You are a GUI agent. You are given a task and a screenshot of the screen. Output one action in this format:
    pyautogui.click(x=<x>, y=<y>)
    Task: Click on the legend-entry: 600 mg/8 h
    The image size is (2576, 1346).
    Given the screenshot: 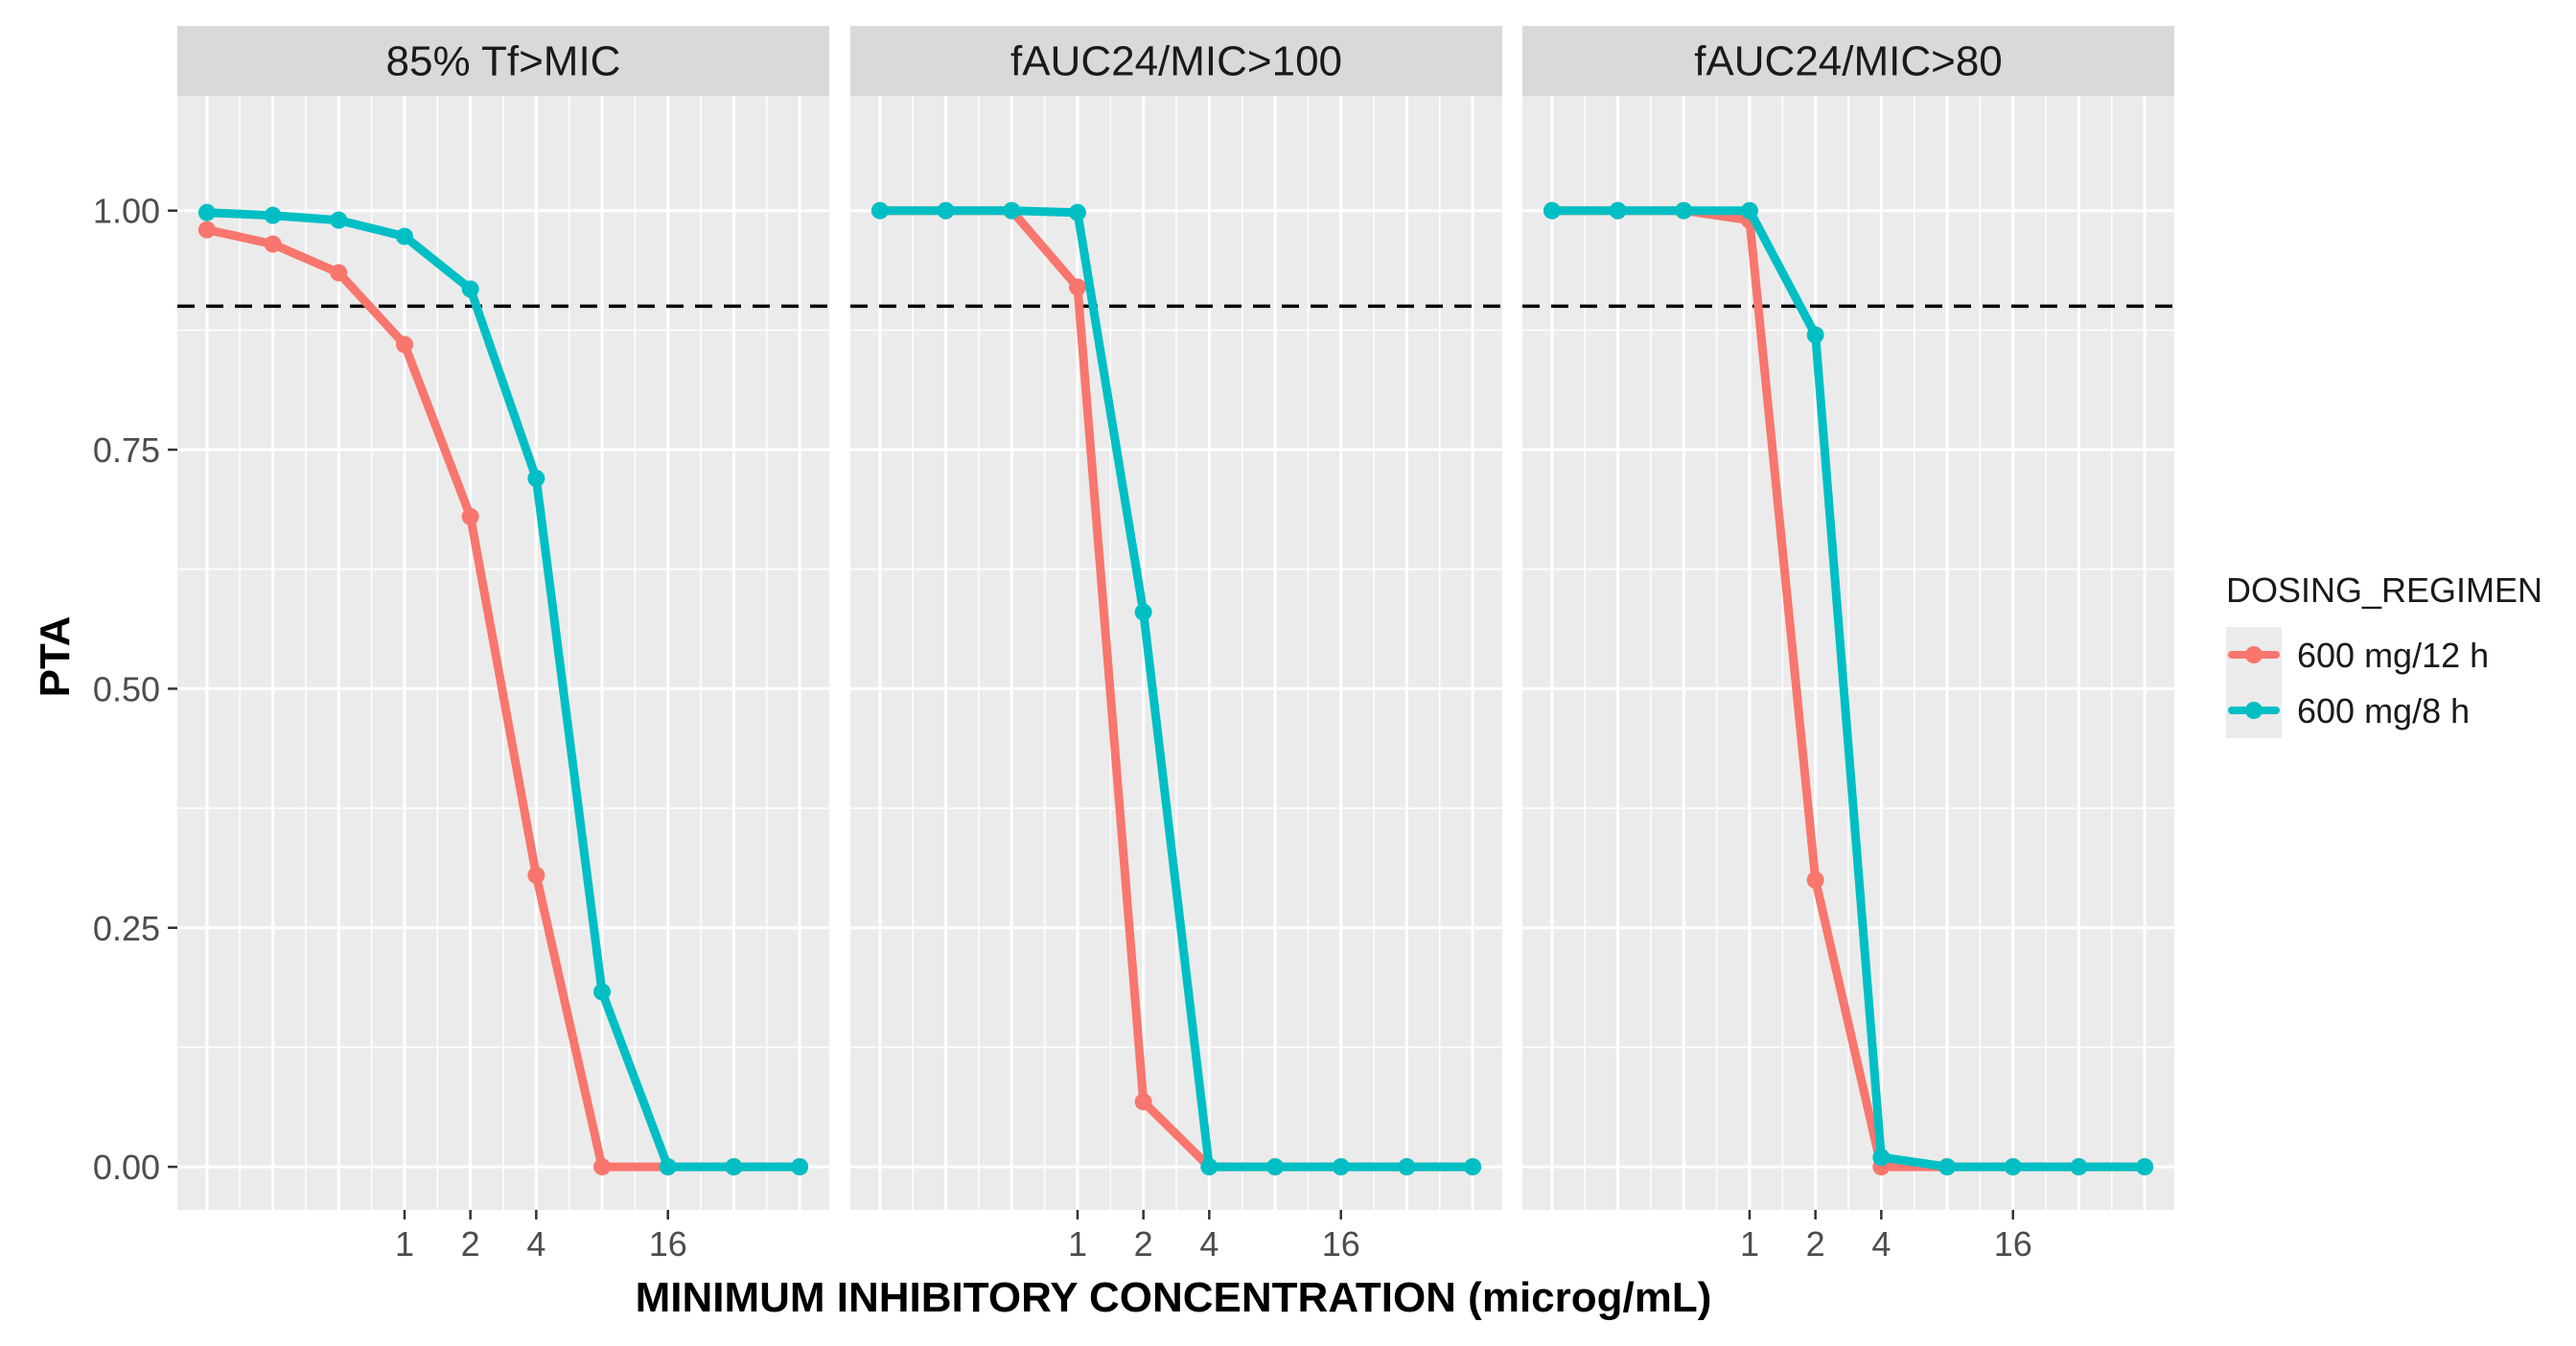 What is the action you would take?
    pyautogui.click(x=2383, y=711)
    